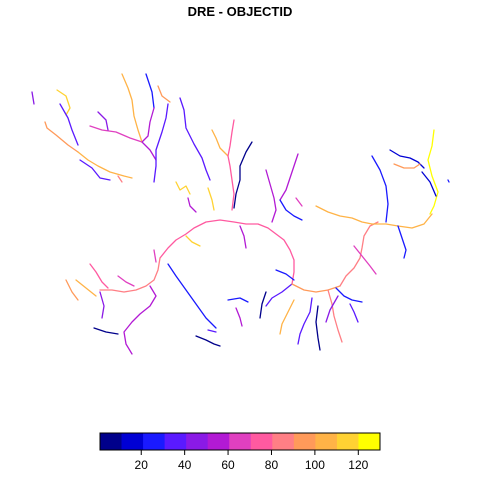  What do you see at coordinates (228, 465) in the screenshot?
I see `legend-tick-label: 60` at bounding box center [228, 465].